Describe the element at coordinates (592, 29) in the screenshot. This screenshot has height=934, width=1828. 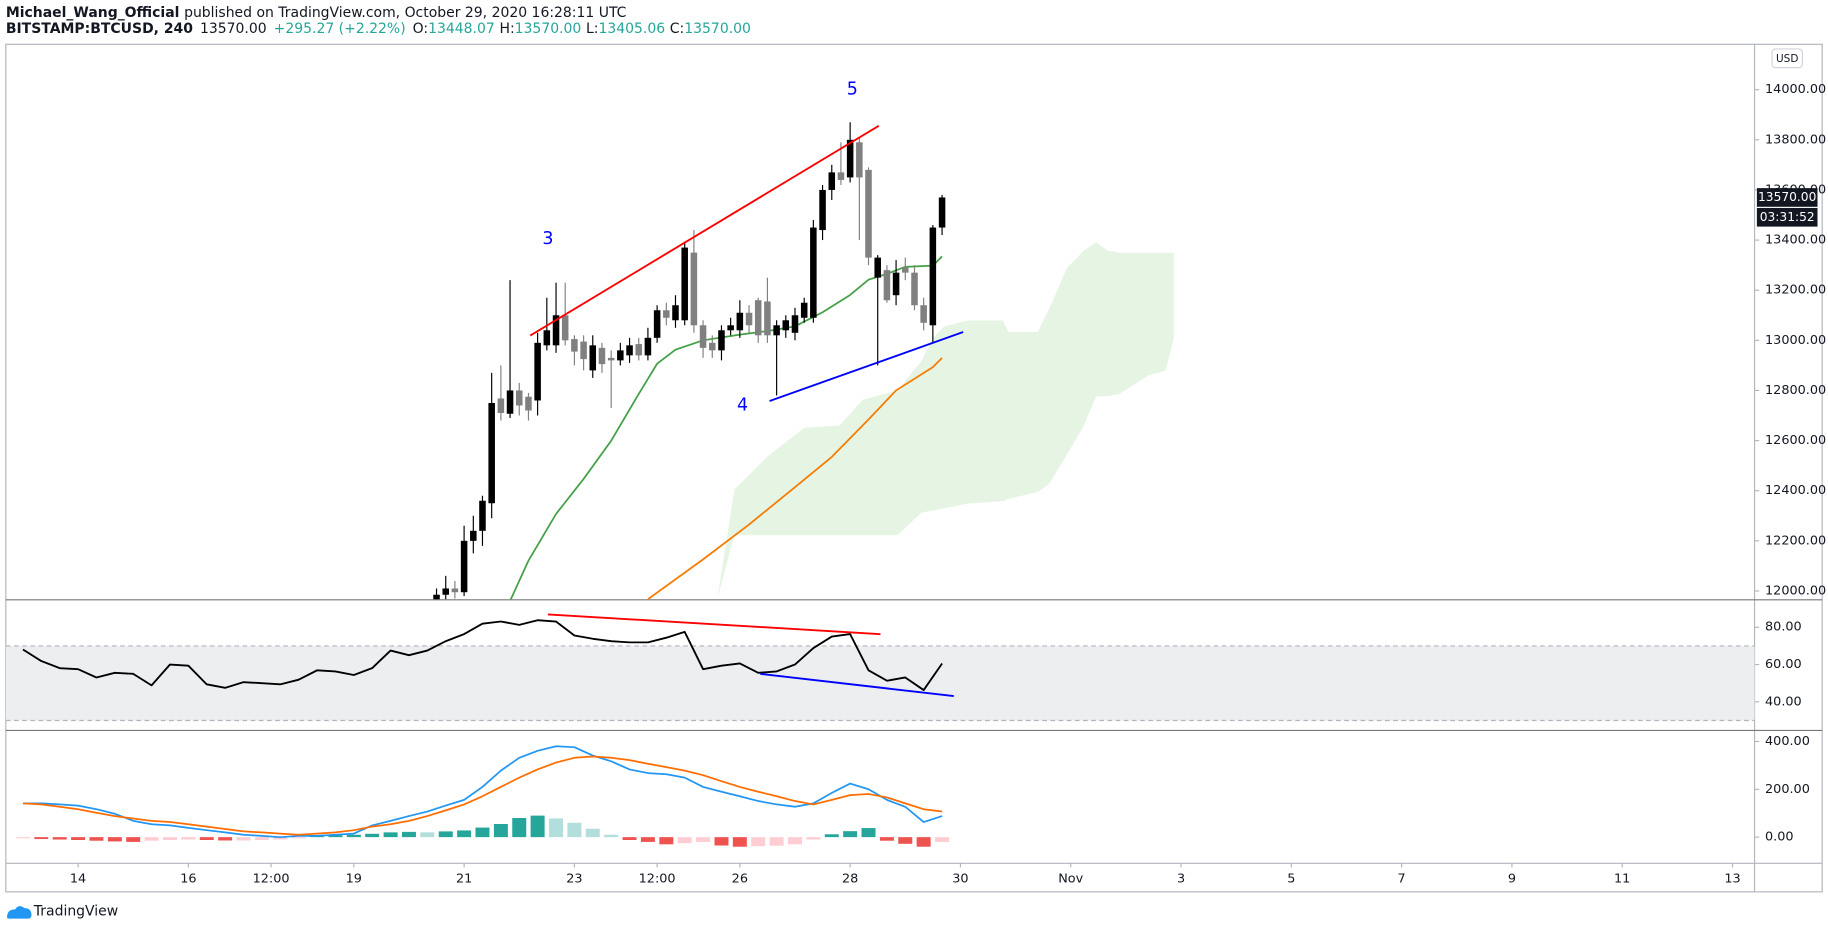
I see `ohlc-label: L:` at that location.